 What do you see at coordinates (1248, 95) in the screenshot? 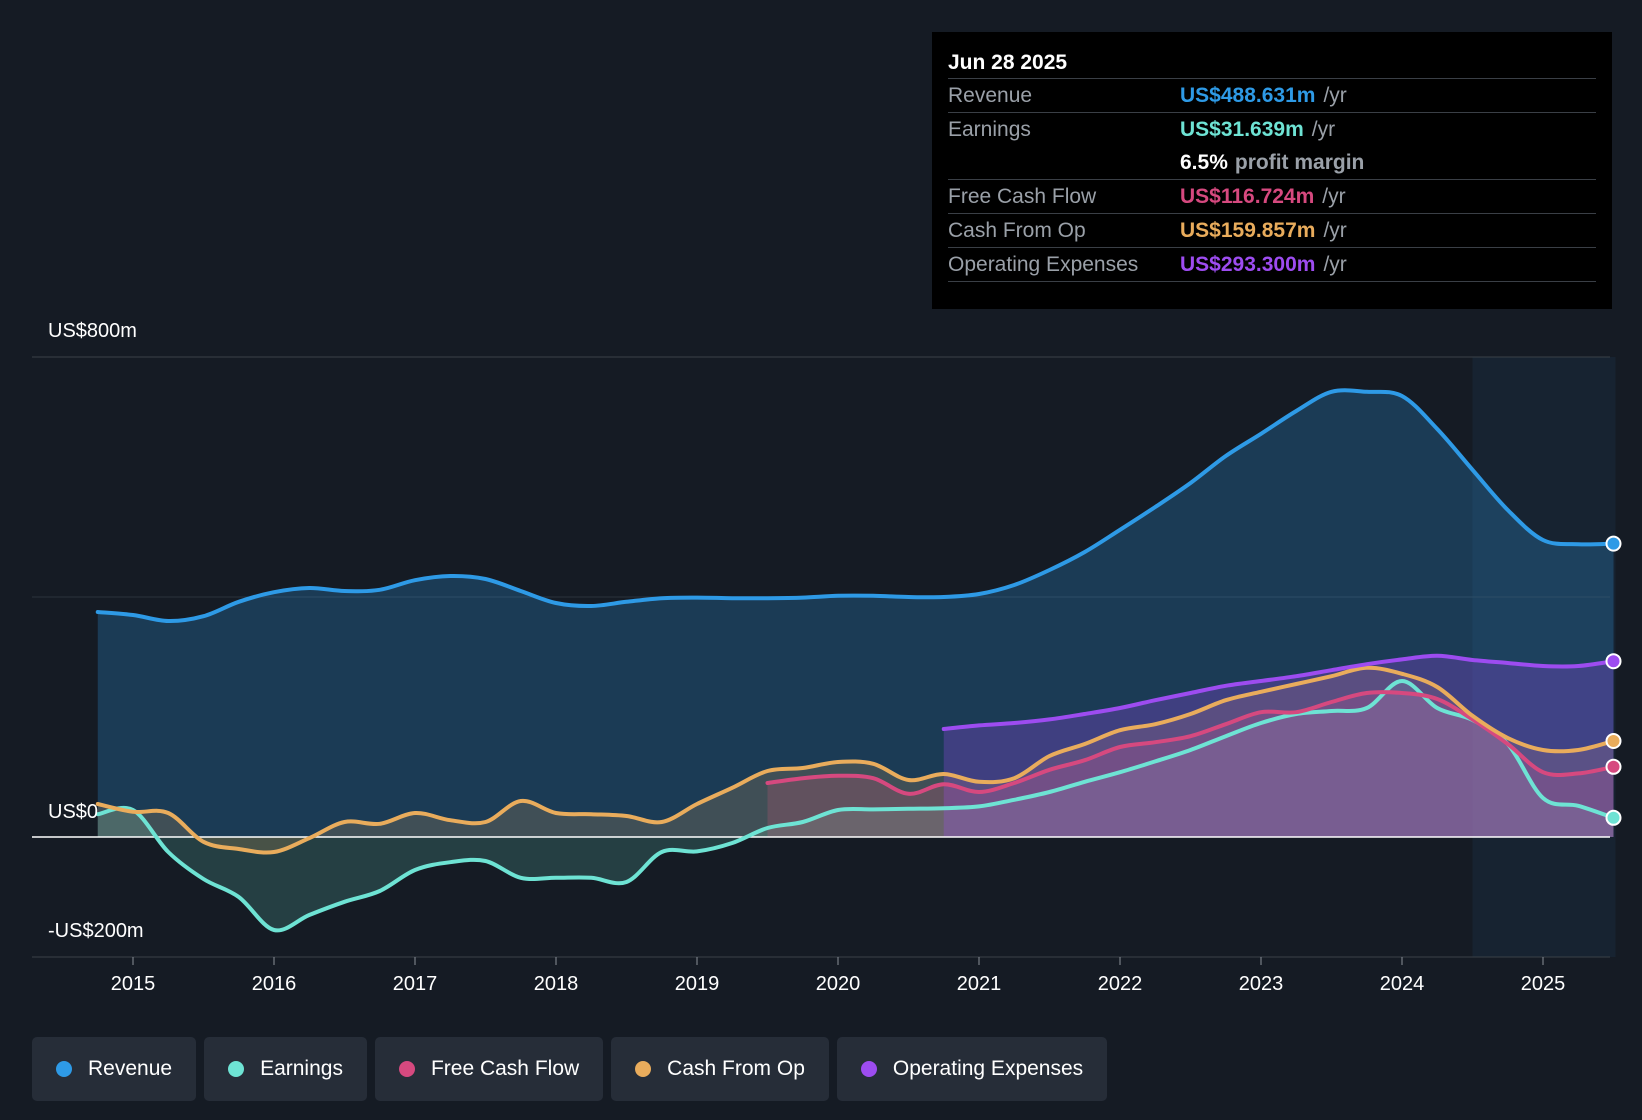
I see `tooltip-value: US$488.631m` at bounding box center [1248, 95].